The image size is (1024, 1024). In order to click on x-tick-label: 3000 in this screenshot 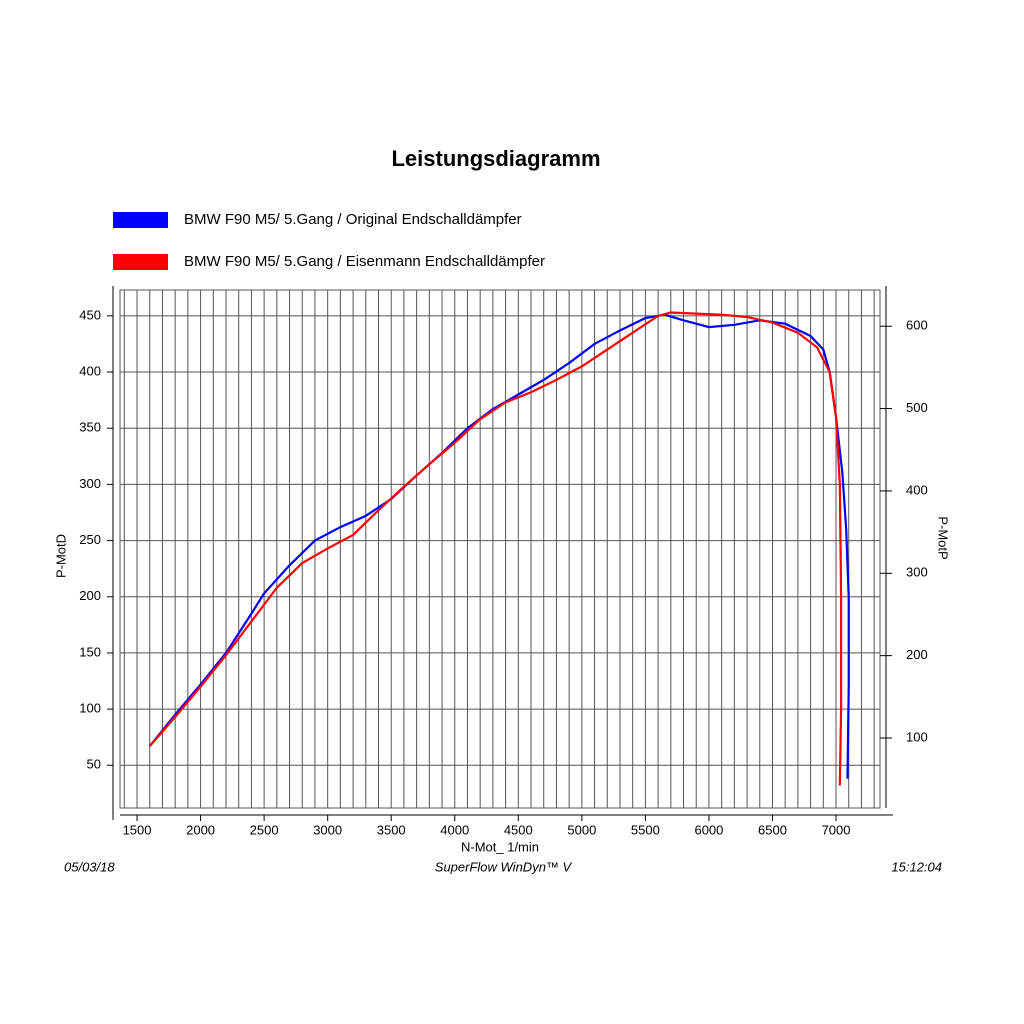, I will do `click(327, 829)`.